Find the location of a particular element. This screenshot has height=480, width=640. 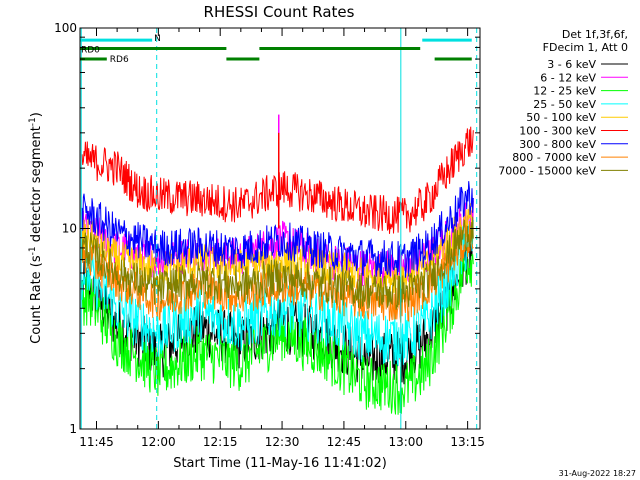

y-tick-label-2: 10 is located at coordinates (69, 229).